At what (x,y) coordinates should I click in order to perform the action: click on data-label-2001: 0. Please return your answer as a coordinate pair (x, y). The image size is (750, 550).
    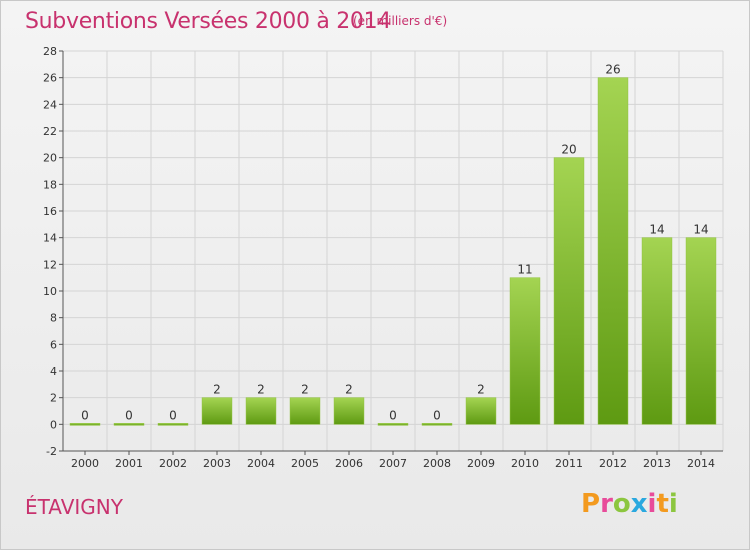
    Looking at the image, I should click on (129, 415).